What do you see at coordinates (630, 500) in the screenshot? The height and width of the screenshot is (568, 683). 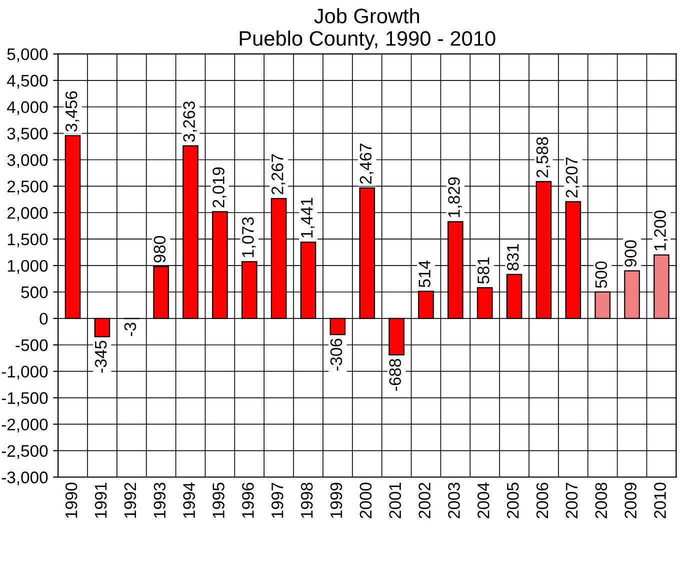 I see `x-tick-label: 2009` at bounding box center [630, 500].